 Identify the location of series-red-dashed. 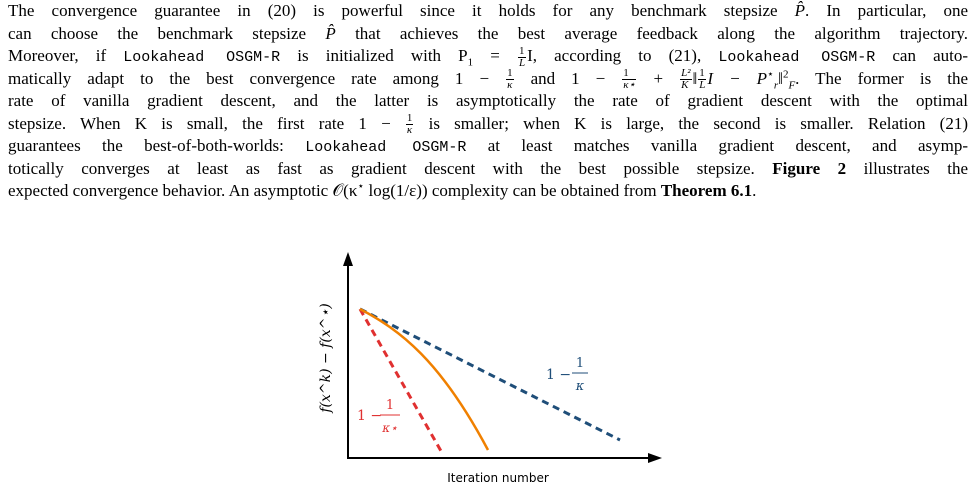
(400, 380).